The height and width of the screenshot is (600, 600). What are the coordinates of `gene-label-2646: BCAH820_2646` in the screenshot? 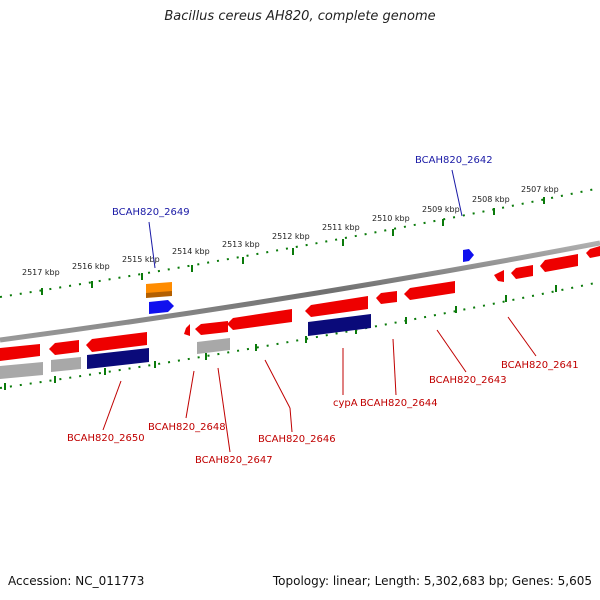 It's located at (297, 439).